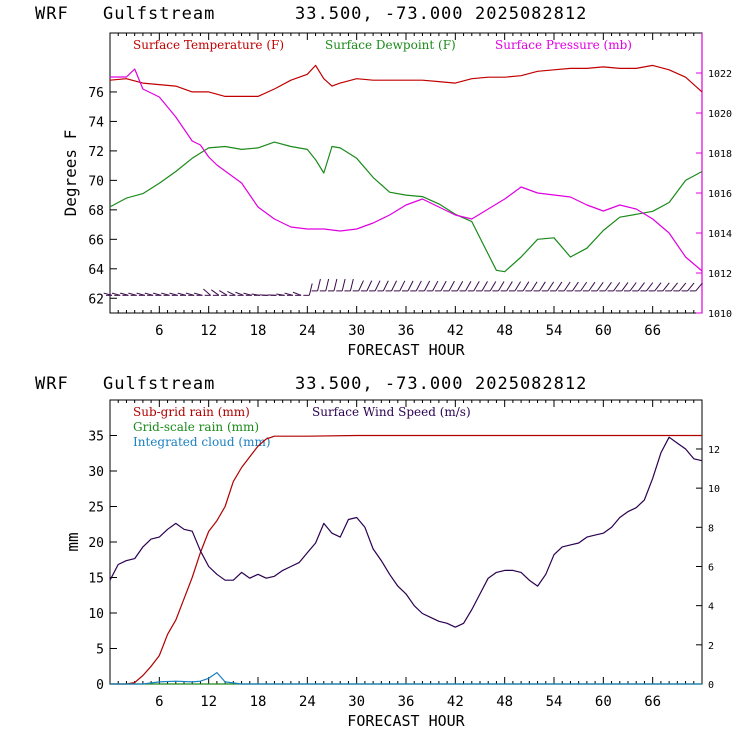 This screenshot has height=740, width=740. I want to click on y2-tick-label: 2, so click(711, 646).